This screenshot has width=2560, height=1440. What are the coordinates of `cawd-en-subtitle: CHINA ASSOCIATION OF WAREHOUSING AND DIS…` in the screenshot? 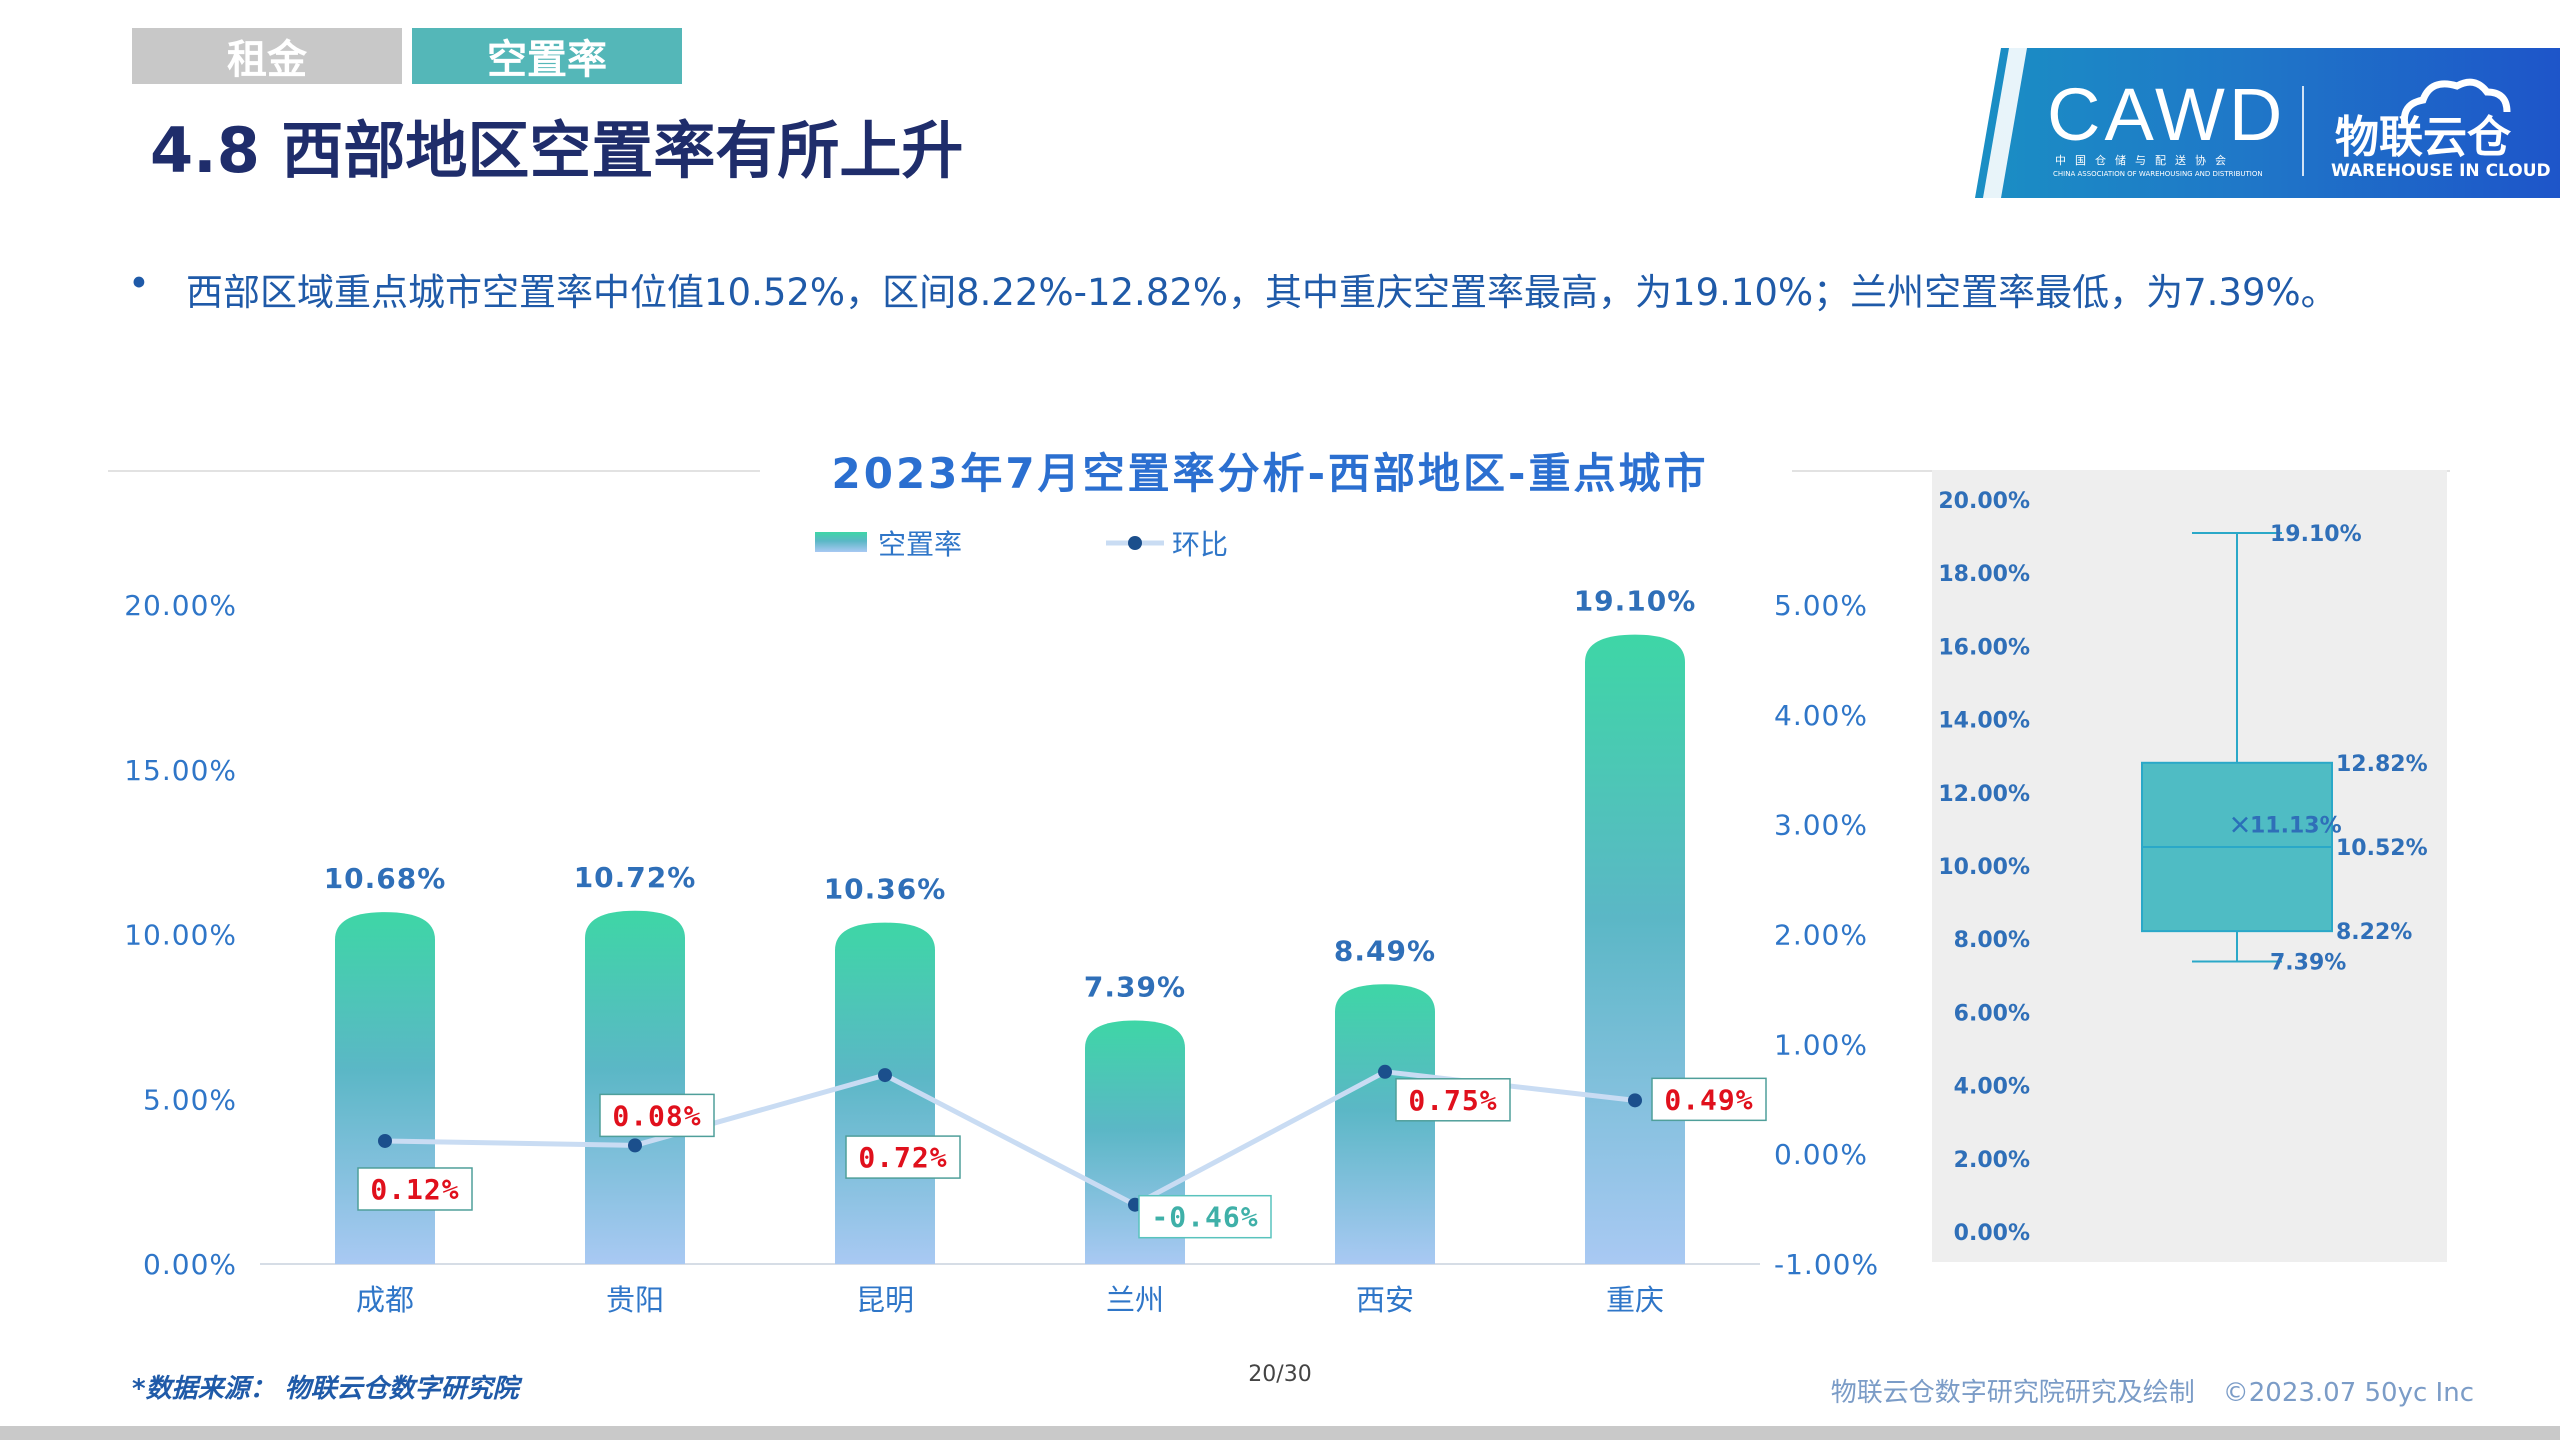 It's located at (2158, 174).